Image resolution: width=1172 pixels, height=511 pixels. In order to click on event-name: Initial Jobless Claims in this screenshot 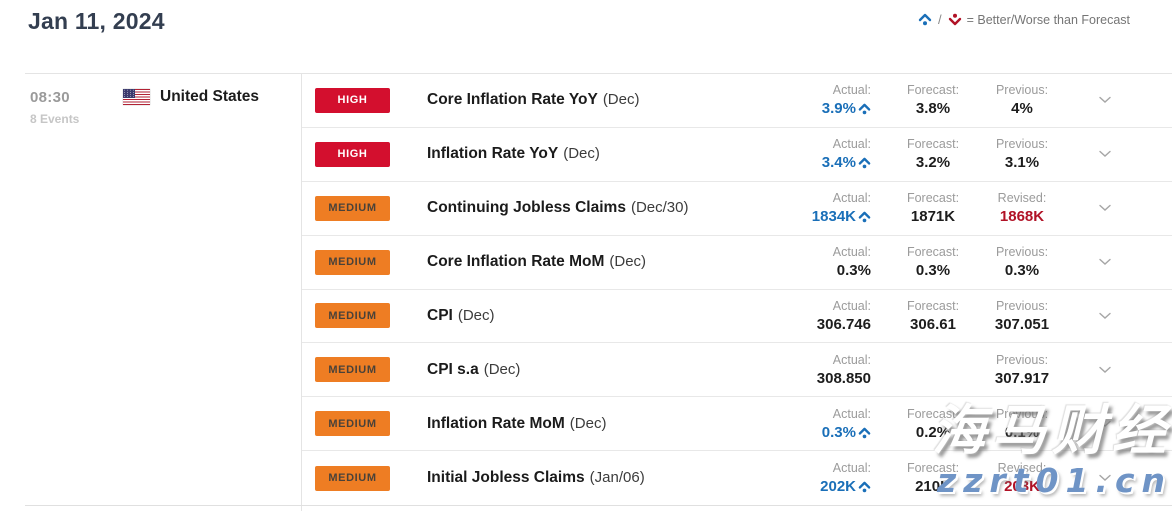, I will do `click(506, 478)`.